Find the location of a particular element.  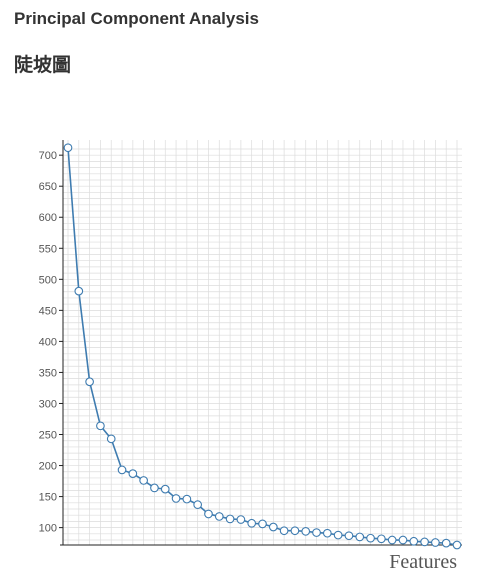

y-tick-label: 300 is located at coordinates (48, 404).